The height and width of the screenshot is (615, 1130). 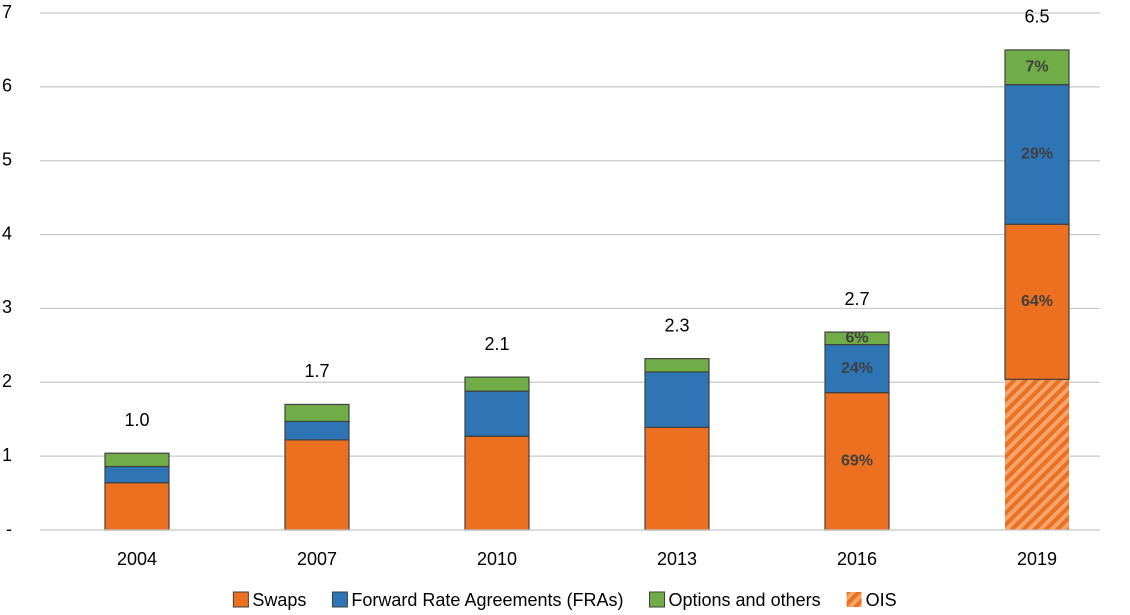 I want to click on y-tick-label: 5, so click(x=7, y=159).